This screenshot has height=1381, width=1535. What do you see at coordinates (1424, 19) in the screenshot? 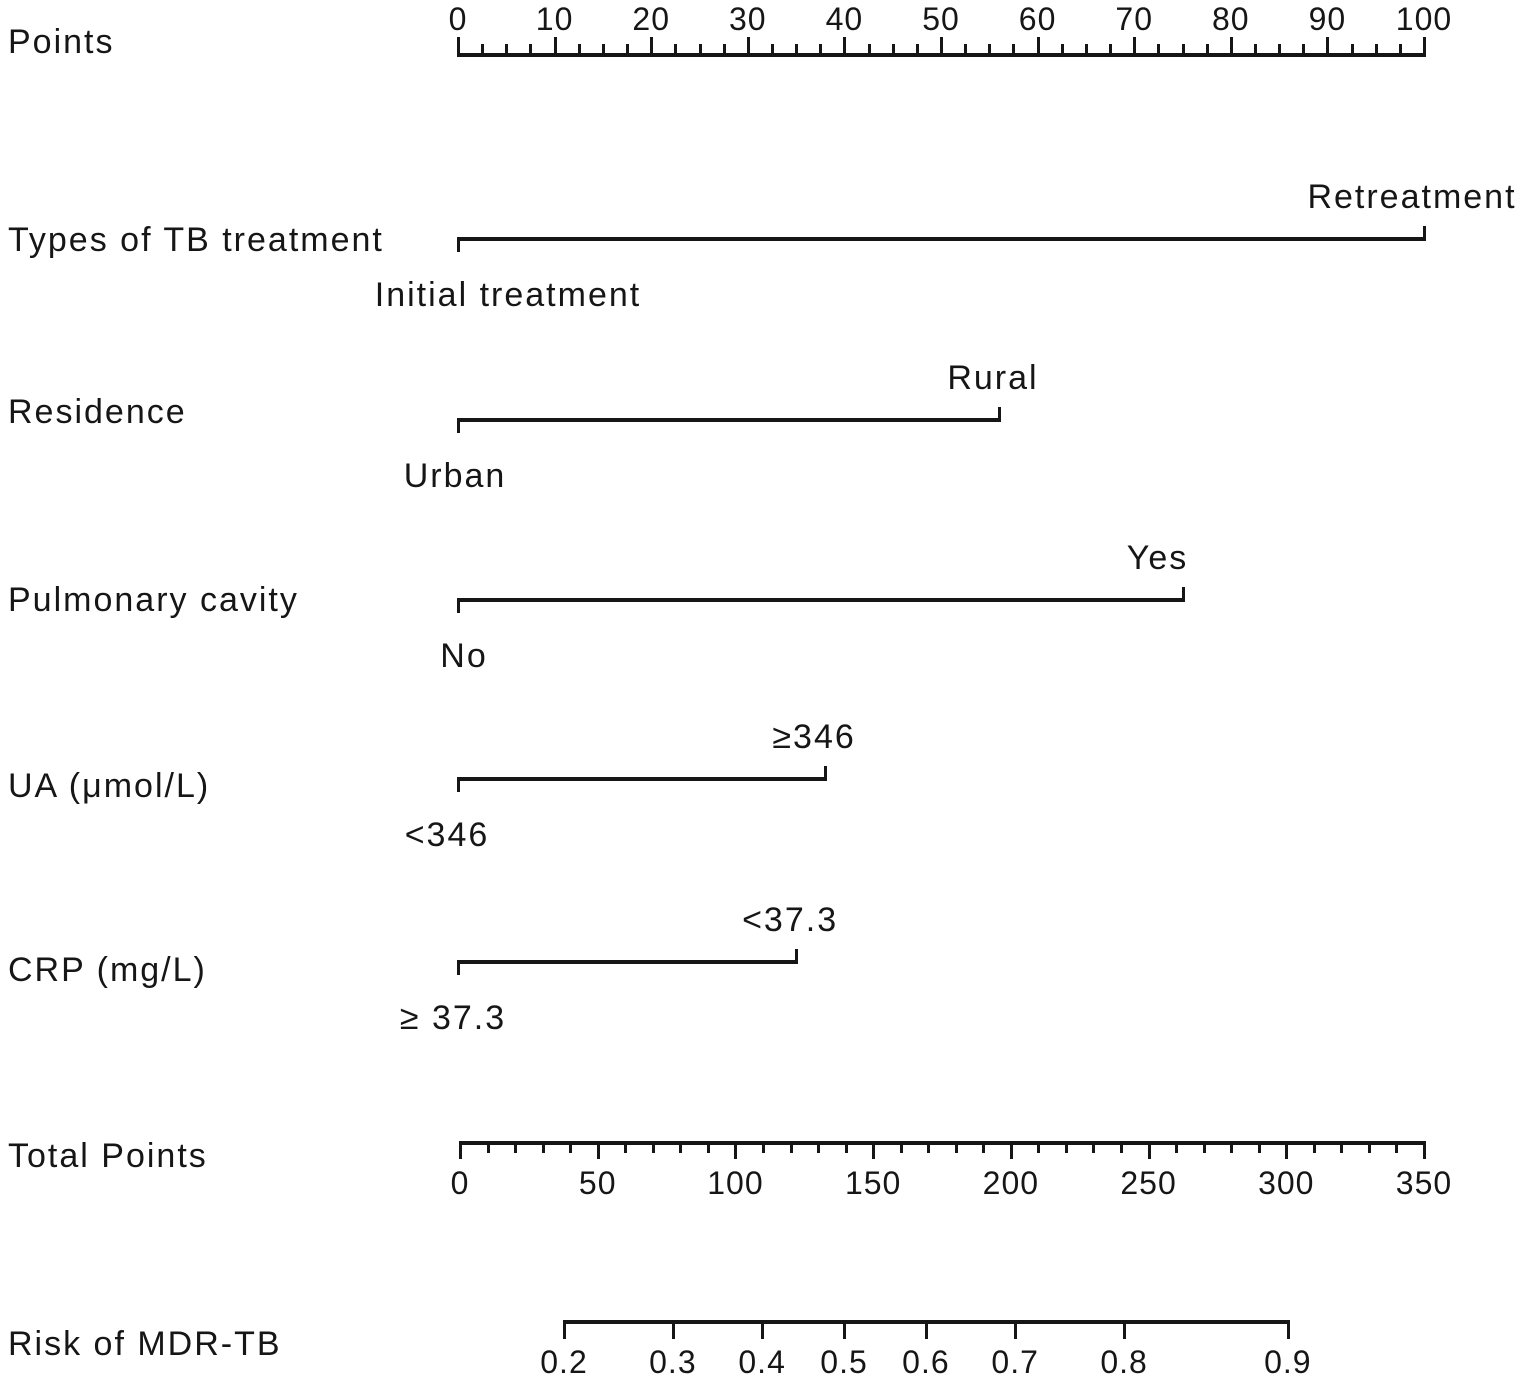
I see `points-tick-label: 100` at bounding box center [1424, 19].